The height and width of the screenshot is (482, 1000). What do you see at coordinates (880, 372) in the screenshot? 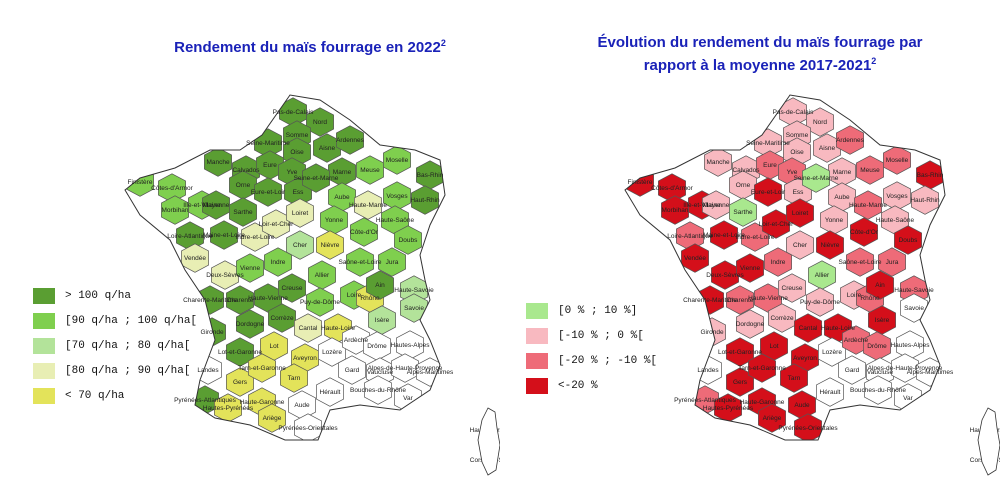
I see `label-vaucluse: Vaucluse` at bounding box center [880, 372].